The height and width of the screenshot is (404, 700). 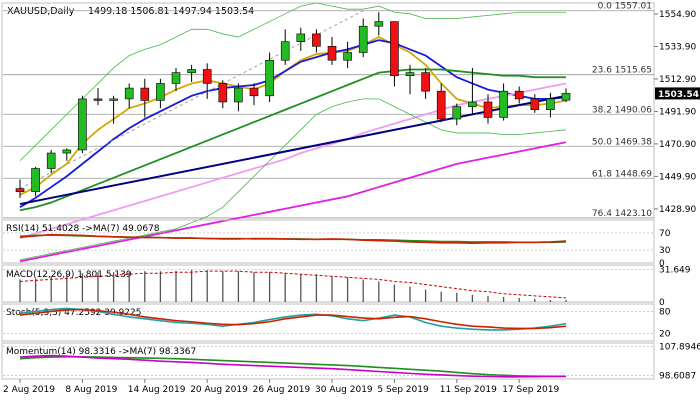 What do you see at coordinates (344, 390) in the screenshot?
I see `date-axis-label: 30 Aug 2019` at bounding box center [344, 390].